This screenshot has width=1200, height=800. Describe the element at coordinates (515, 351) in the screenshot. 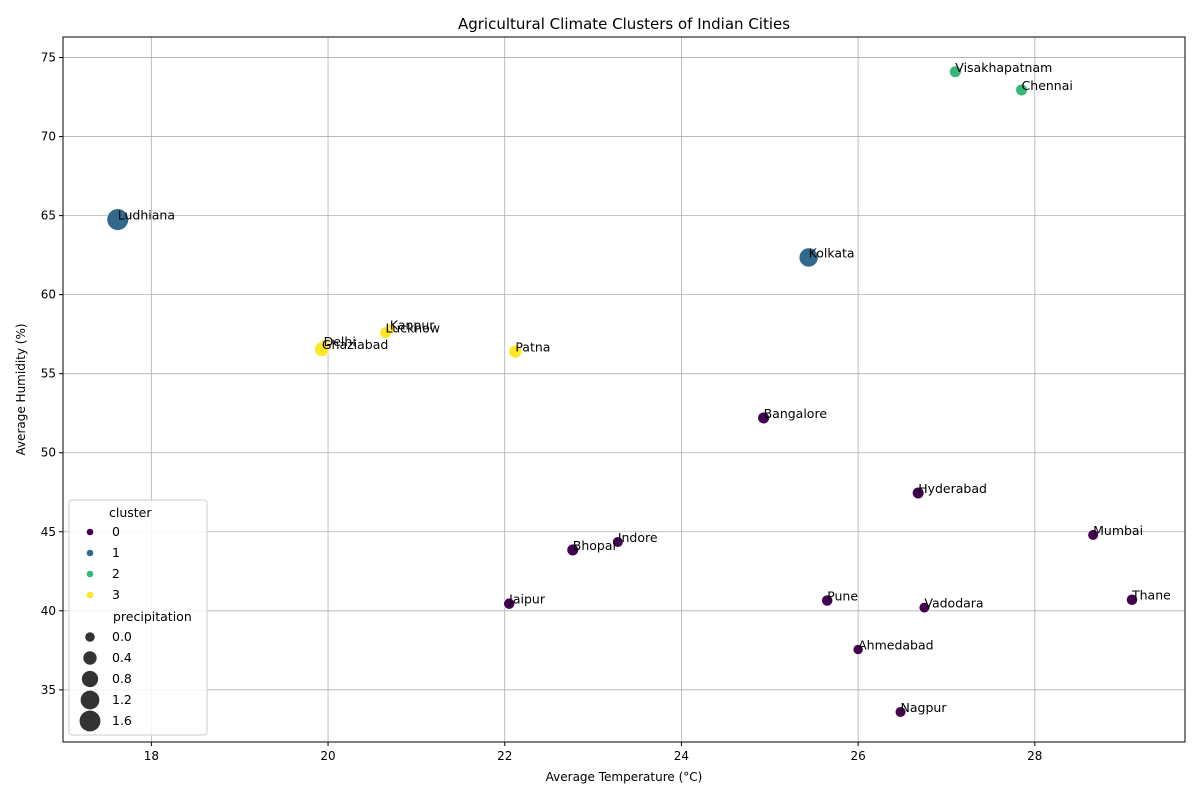

I see `data-point-patna` at that location.